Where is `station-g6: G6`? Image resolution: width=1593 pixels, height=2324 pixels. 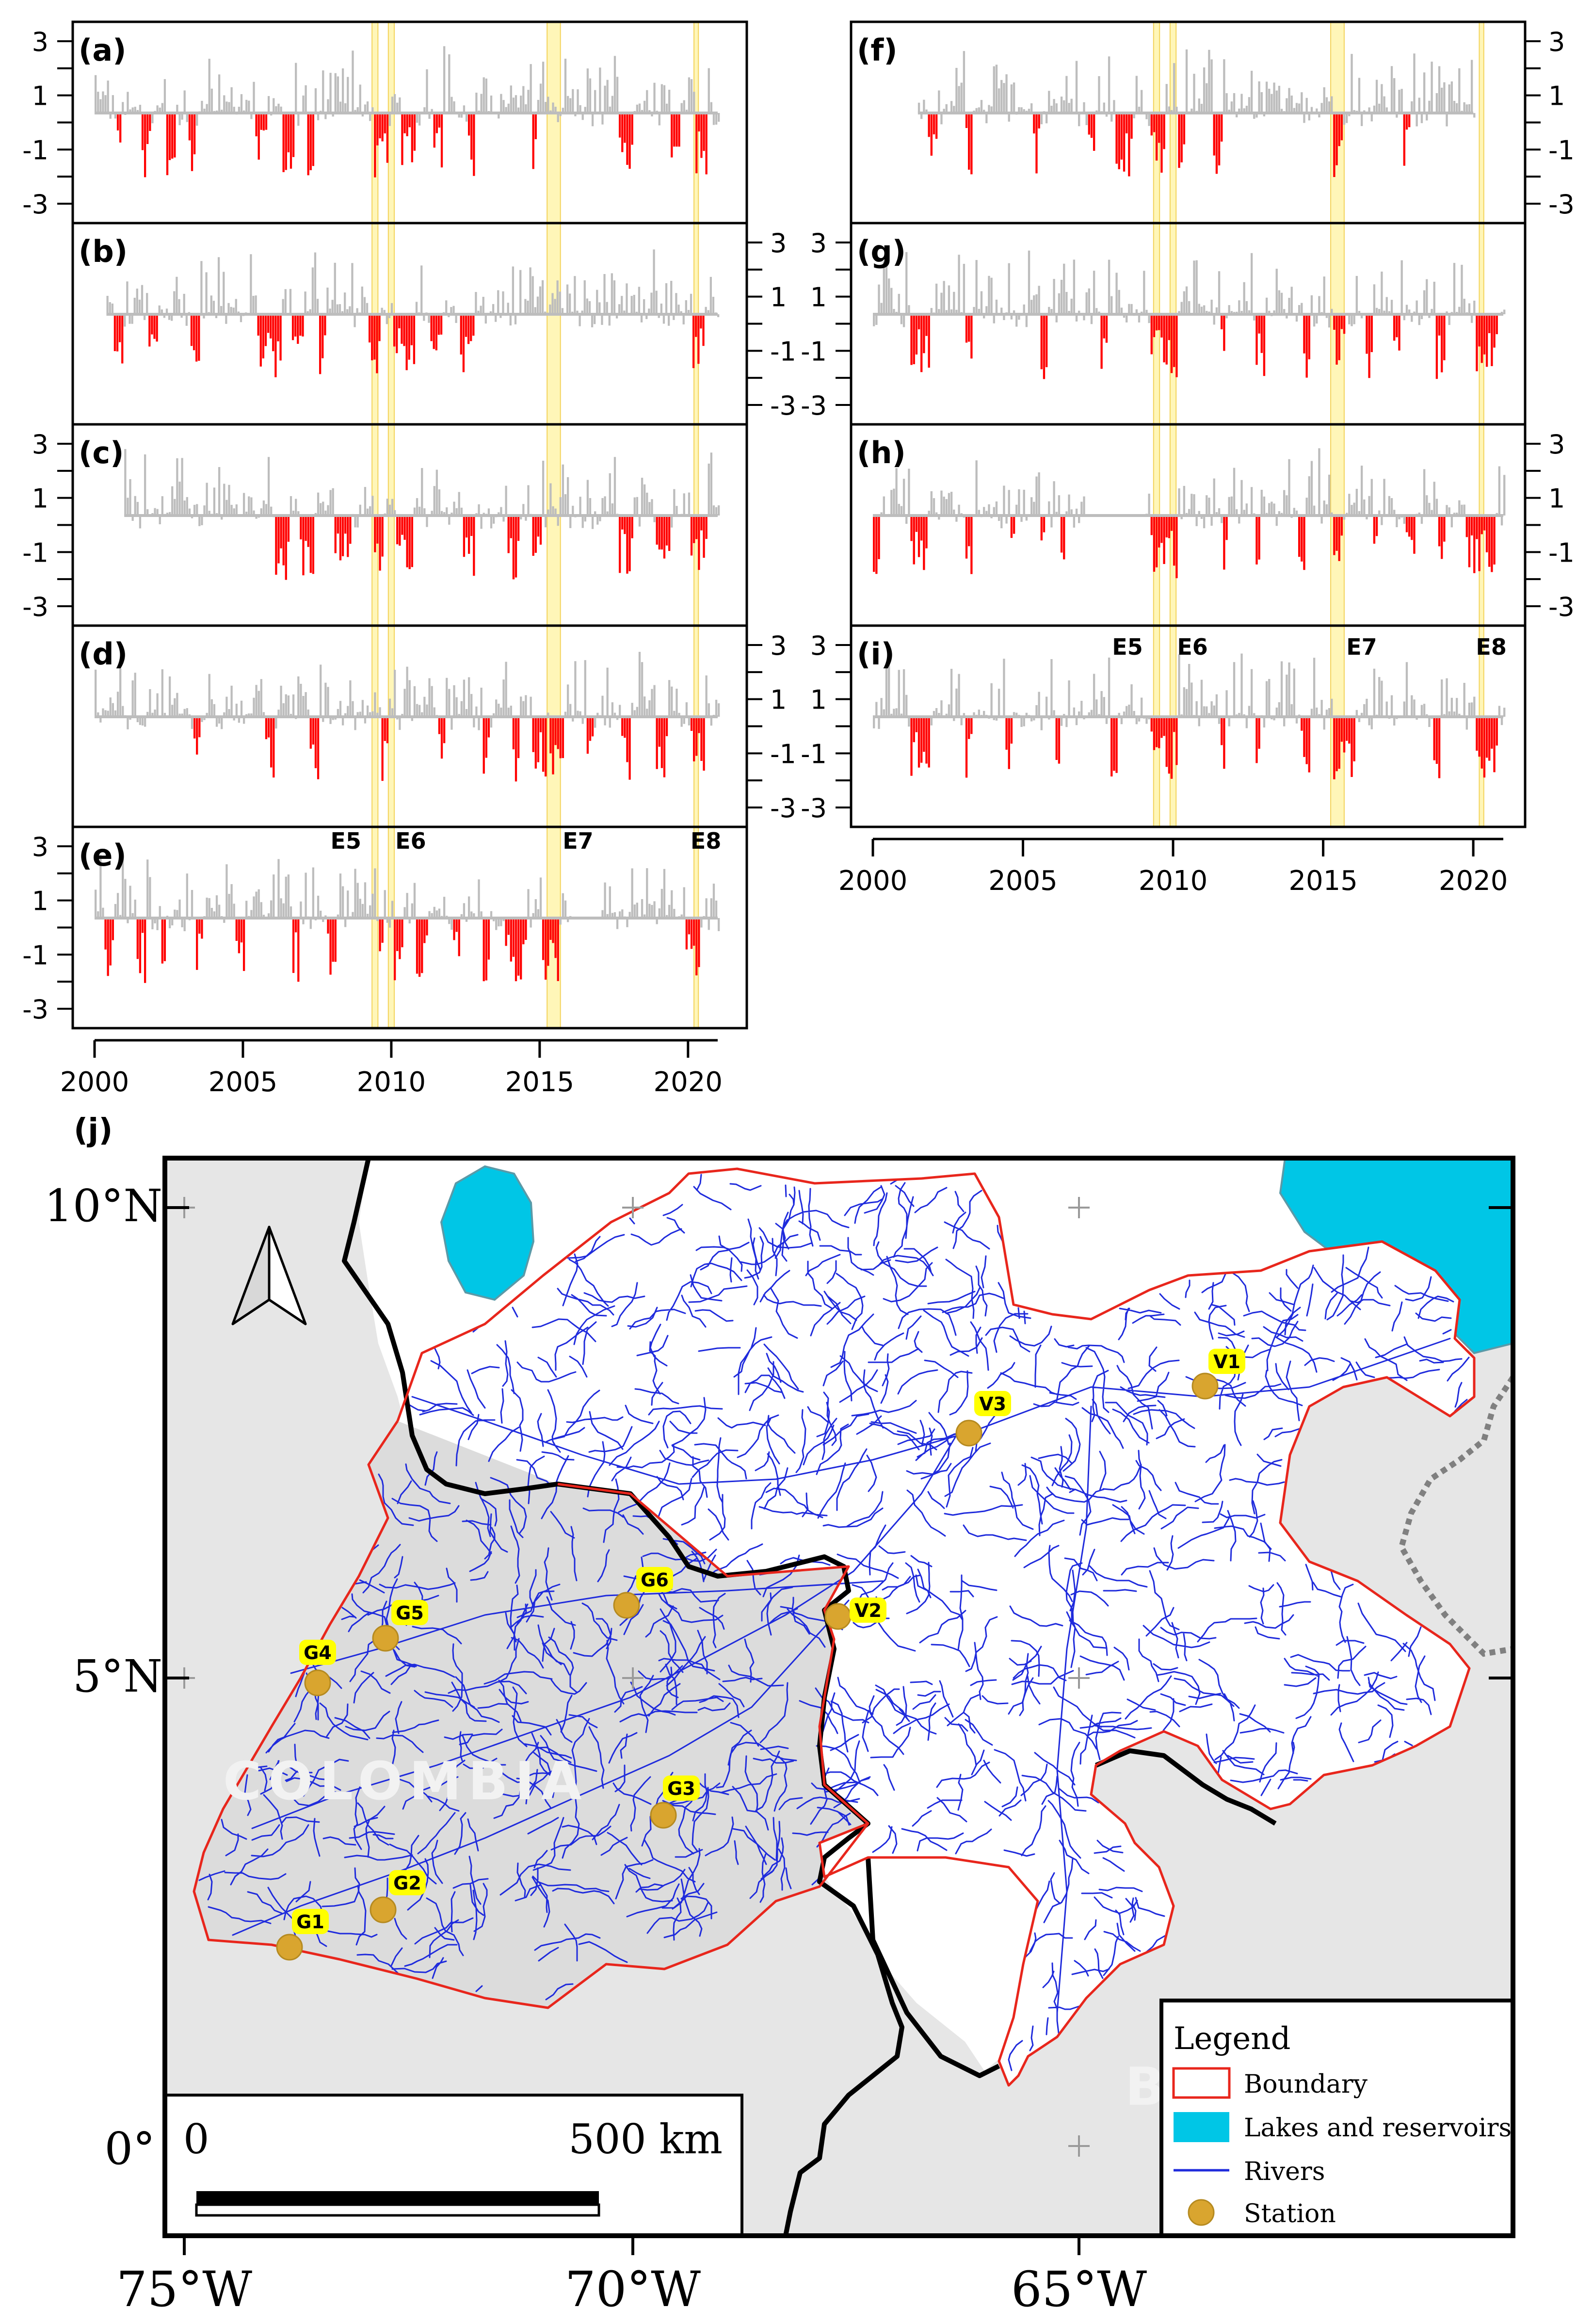
station-g6: G6 is located at coordinates (643, 1593).